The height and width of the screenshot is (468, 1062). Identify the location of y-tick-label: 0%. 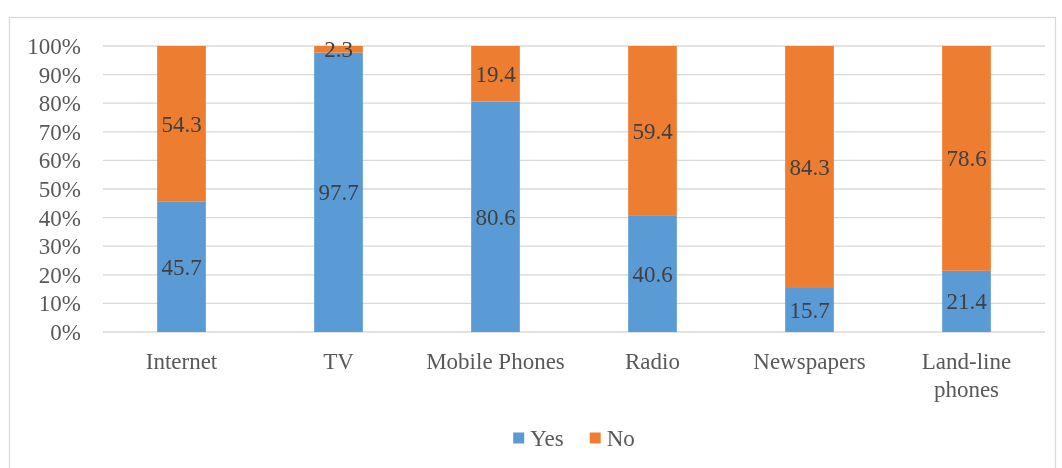
(65, 333).